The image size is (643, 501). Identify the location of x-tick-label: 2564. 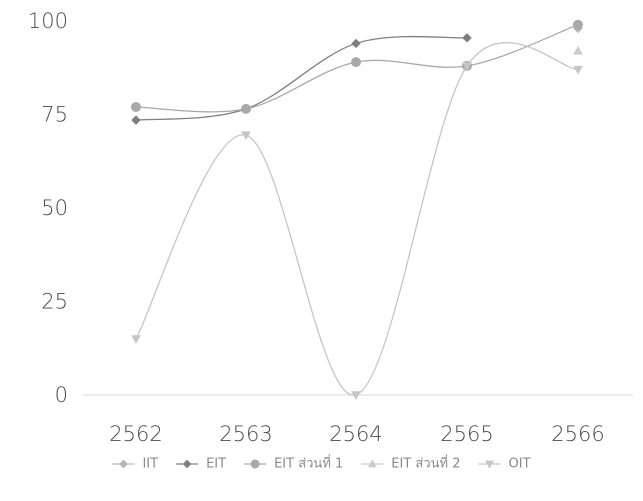
(355, 434).